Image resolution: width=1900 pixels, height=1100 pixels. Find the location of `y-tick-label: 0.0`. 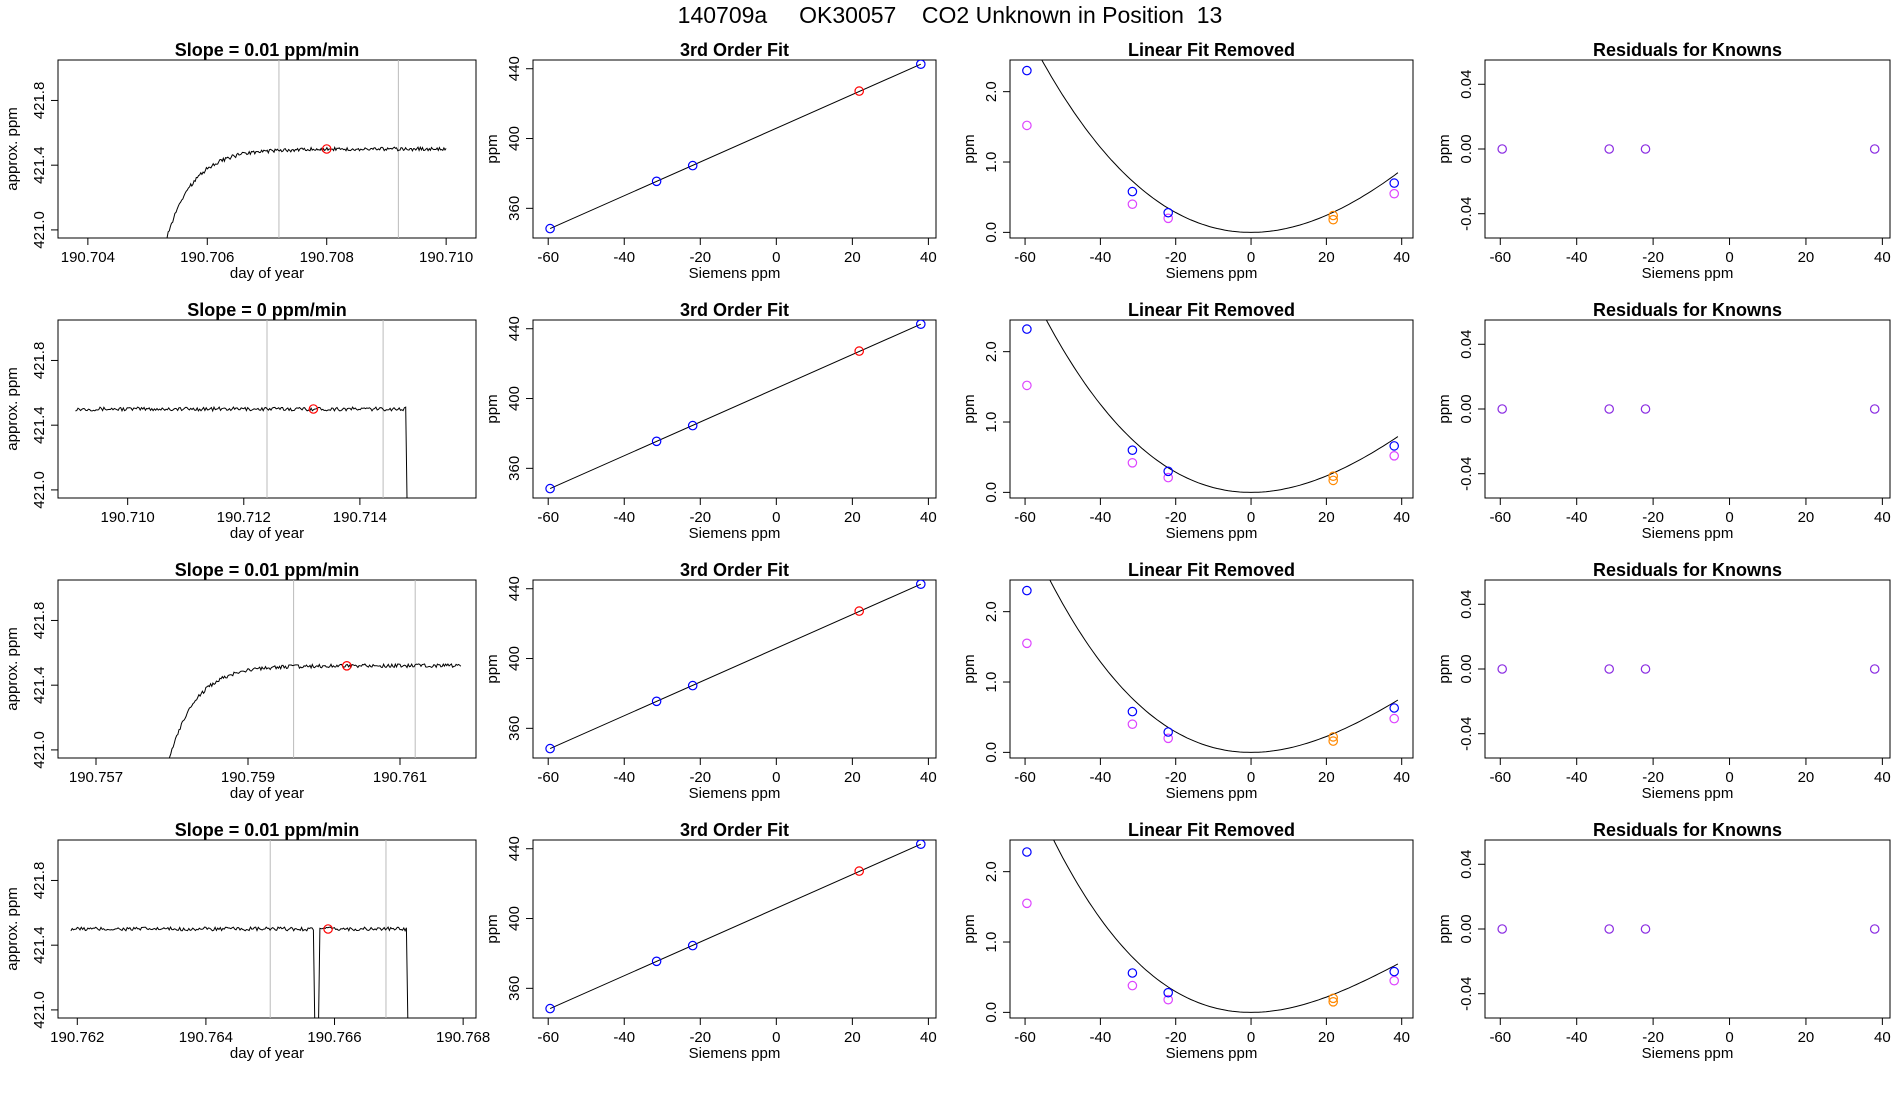

y-tick-label: 0.0 is located at coordinates (991, 752).